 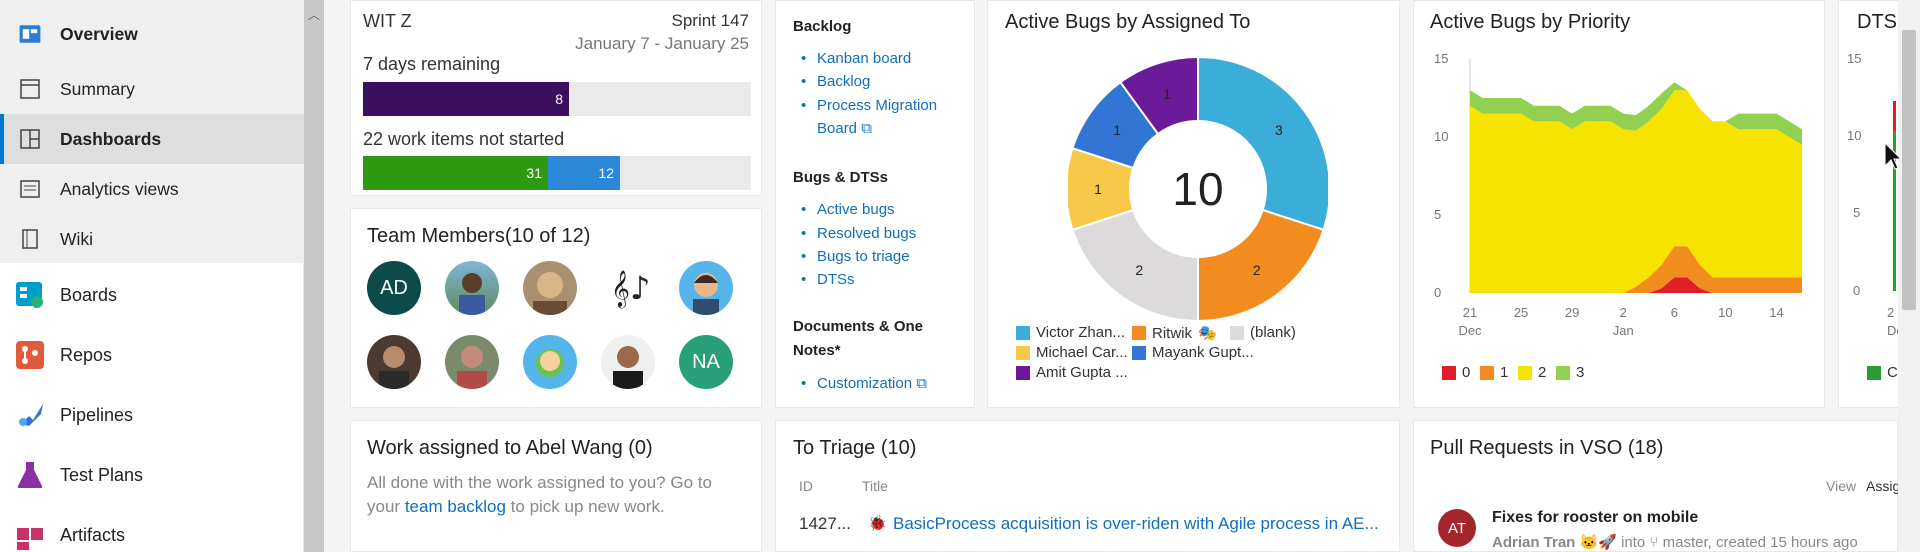 I want to click on active-bugs-link: Active bugs, so click(x=847, y=209).